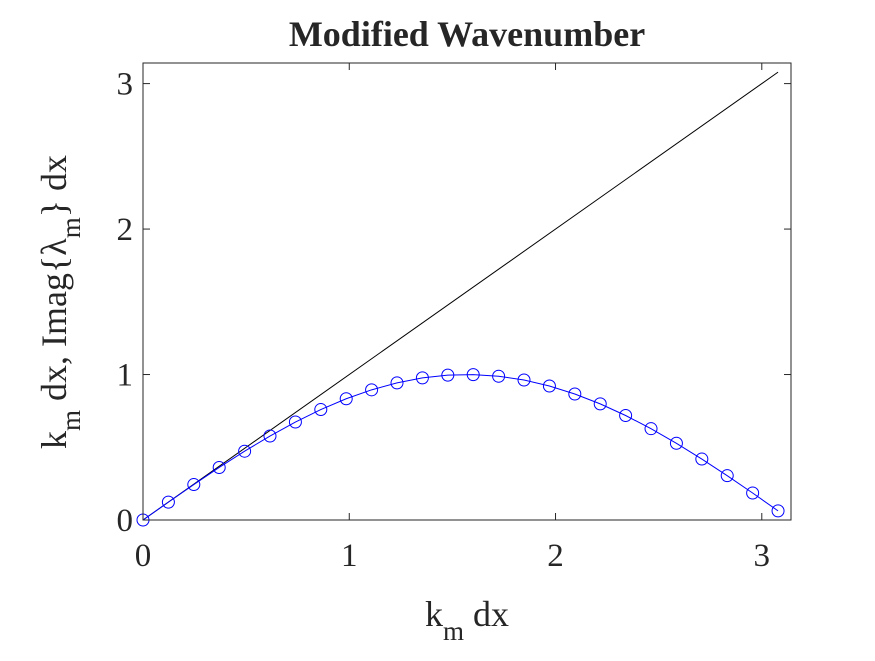  Describe the element at coordinates (54, 247) in the screenshot. I see `y-axis-label-lambda-symbol: λ` at that location.